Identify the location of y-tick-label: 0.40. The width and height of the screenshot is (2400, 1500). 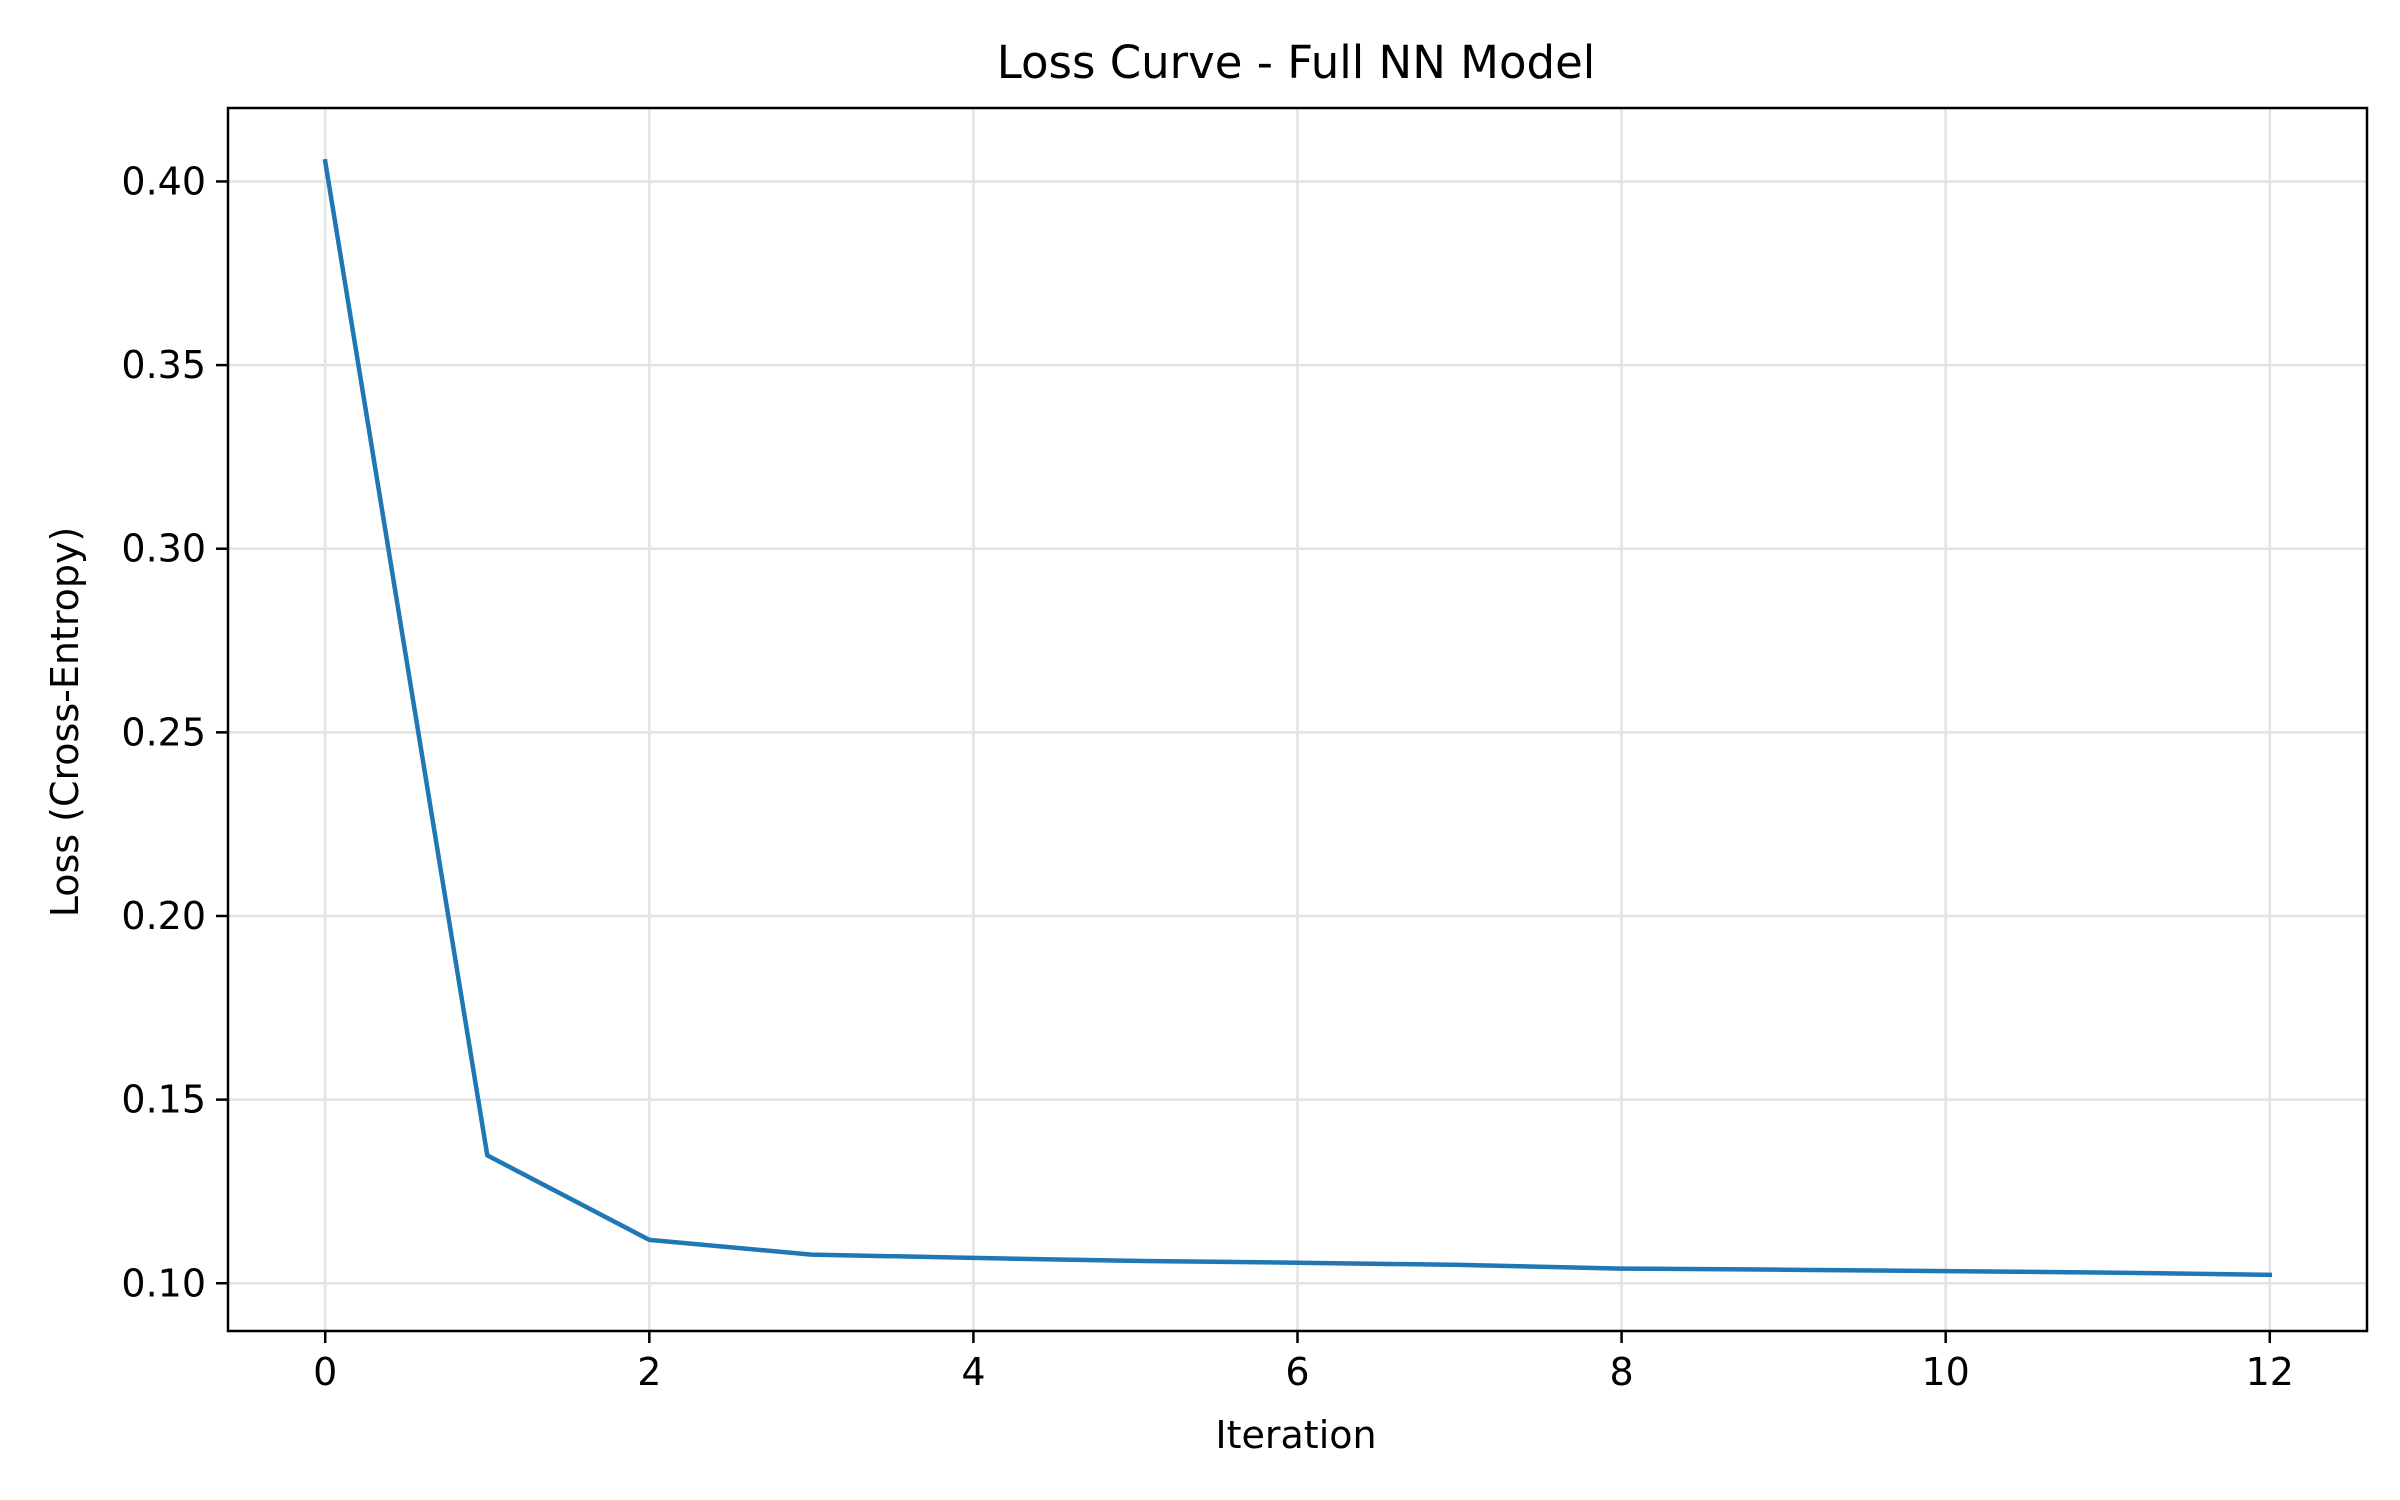
(163, 181).